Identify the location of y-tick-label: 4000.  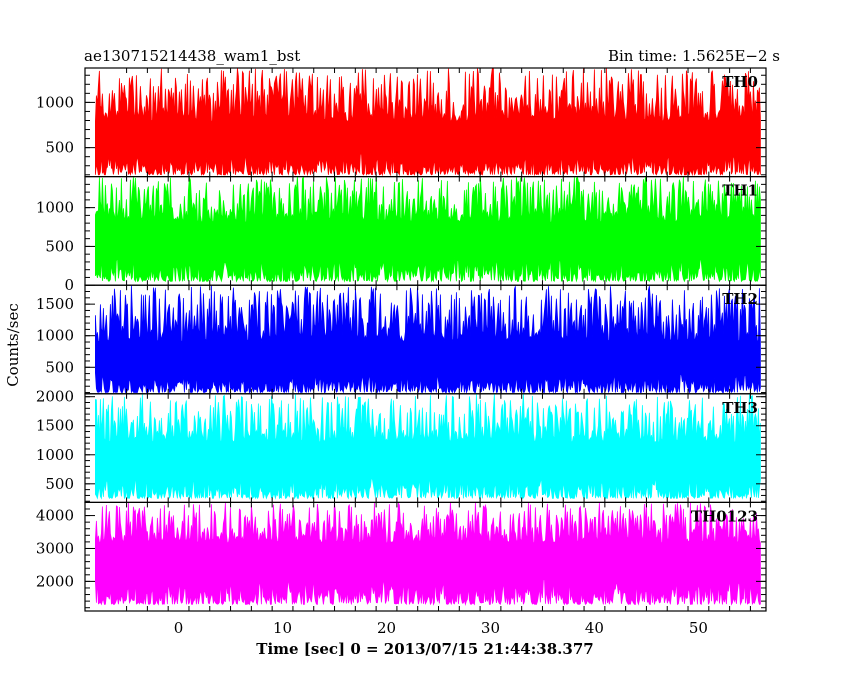
(55, 516).